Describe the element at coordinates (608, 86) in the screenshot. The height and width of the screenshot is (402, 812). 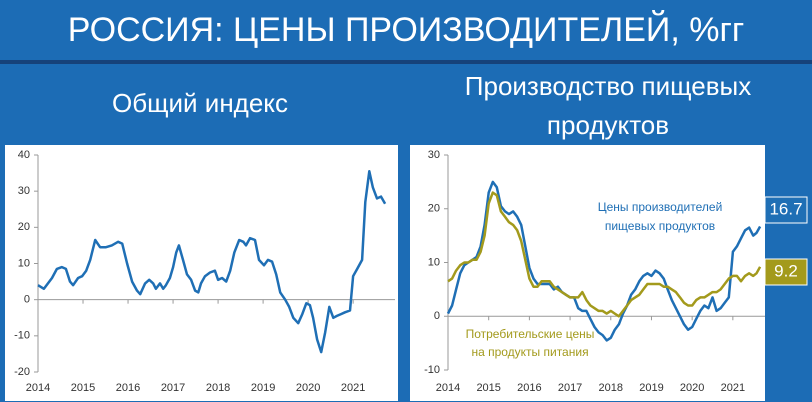
I see `chart-title: Производство пищевых` at that location.